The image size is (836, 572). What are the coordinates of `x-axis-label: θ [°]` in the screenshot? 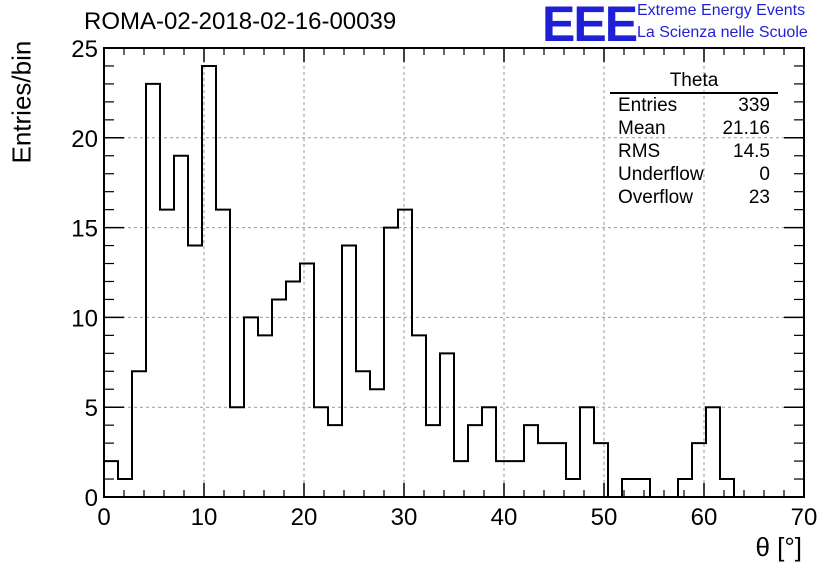 It's located at (778, 547).